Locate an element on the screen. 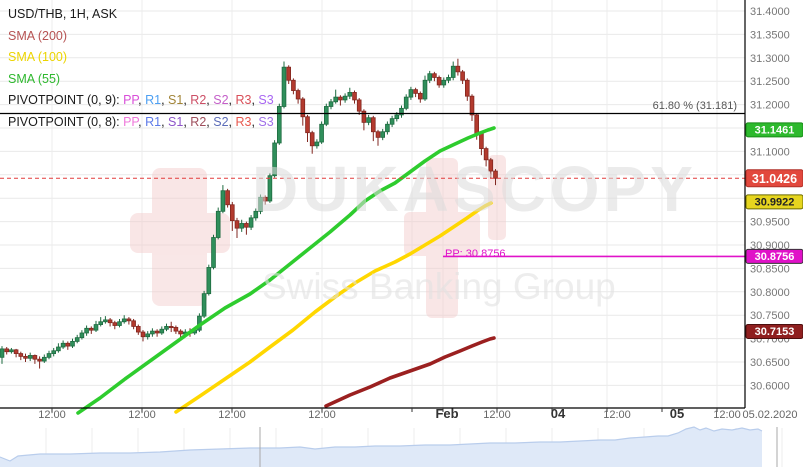 The height and width of the screenshot is (467, 803). legend-sma55: SMA (55) is located at coordinates (34, 78).